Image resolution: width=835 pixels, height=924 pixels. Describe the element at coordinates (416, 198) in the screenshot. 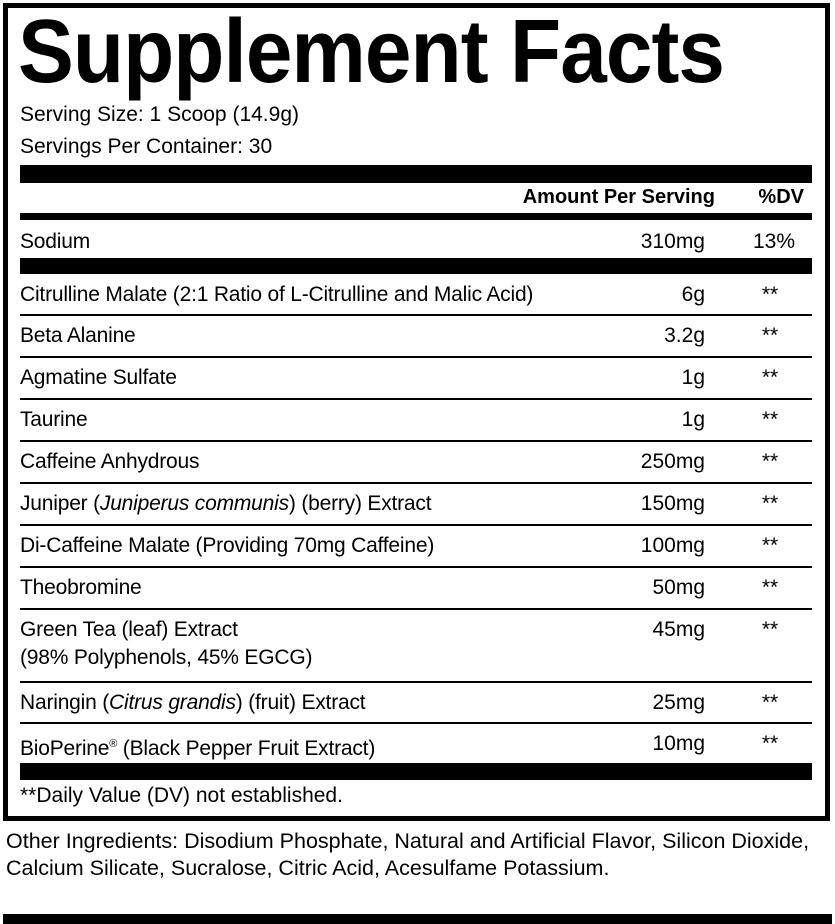

I see `column-header: Amount Per Serving %DV` at that location.